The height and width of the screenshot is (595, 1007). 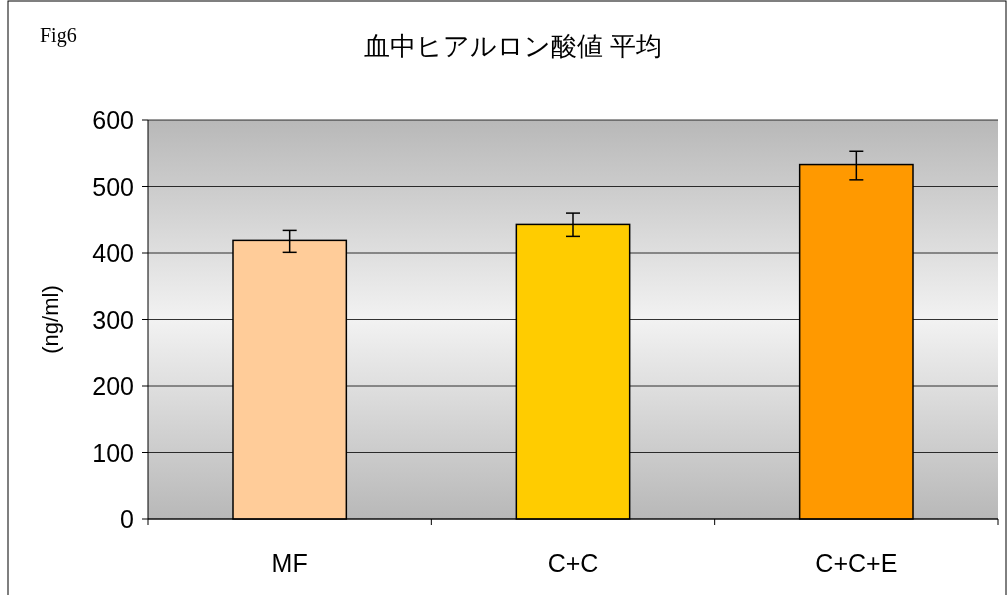 I want to click on y-tick-label: 500, so click(x=113, y=186).